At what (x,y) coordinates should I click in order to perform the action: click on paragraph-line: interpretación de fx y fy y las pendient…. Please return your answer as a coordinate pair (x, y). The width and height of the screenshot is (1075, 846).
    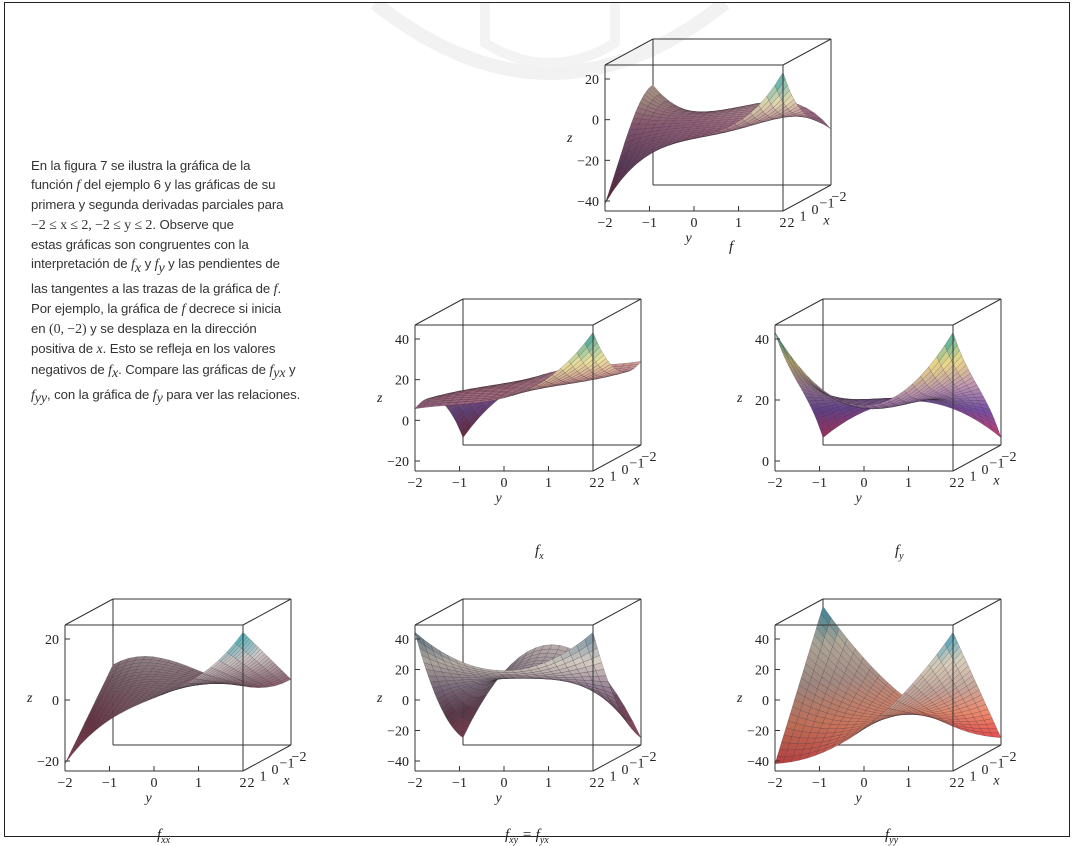
    Looking at the image, I should click on (187, 266).